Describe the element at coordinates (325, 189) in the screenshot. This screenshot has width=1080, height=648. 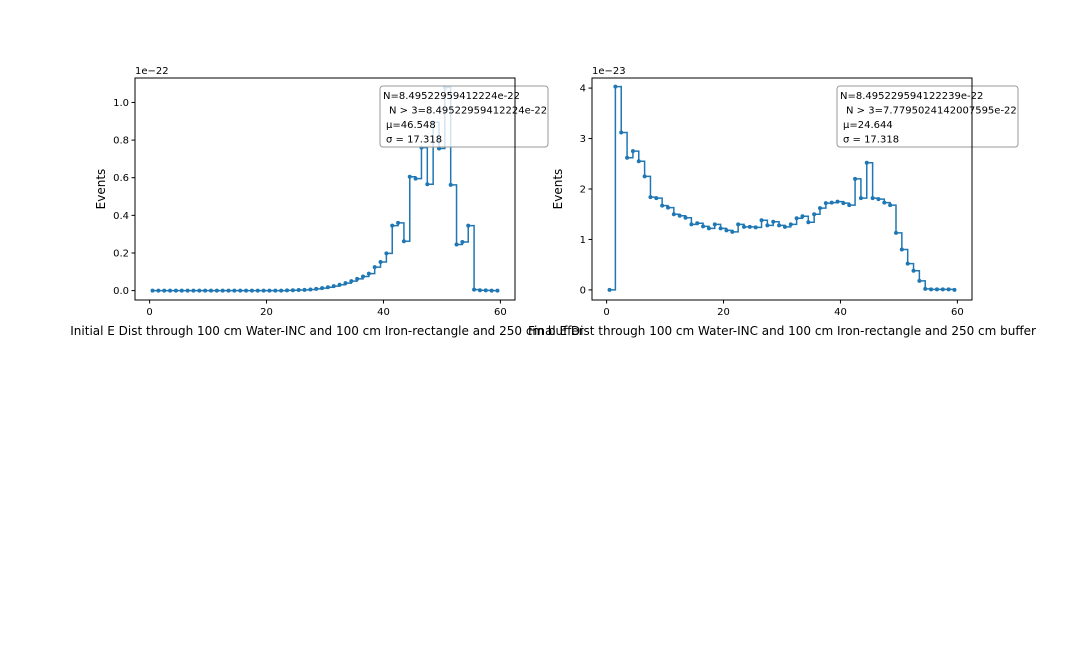
I see `plot-frame` at that location.